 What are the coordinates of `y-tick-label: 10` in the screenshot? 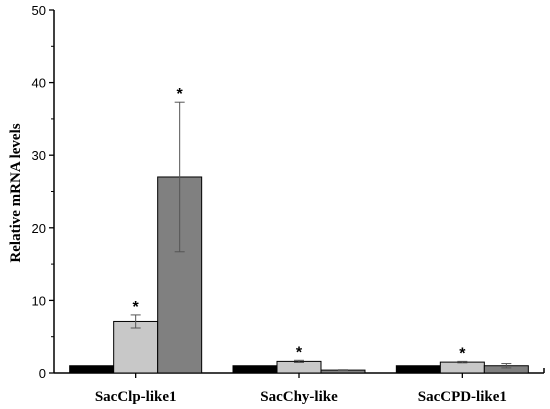 It's located at (39, 300).